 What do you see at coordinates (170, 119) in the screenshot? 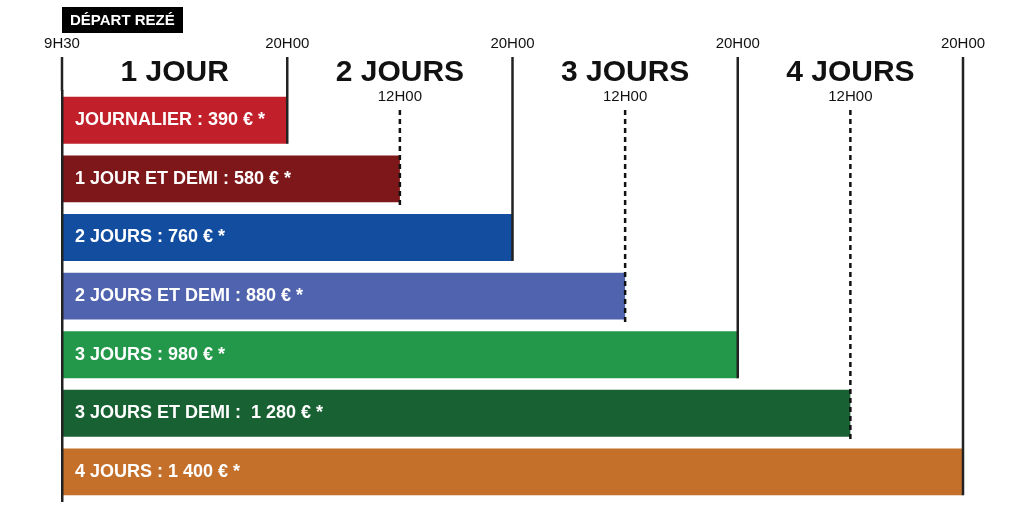
I see `y-tick-label: JOURNALIER : 390 € *` at bounding box center [170, 119].